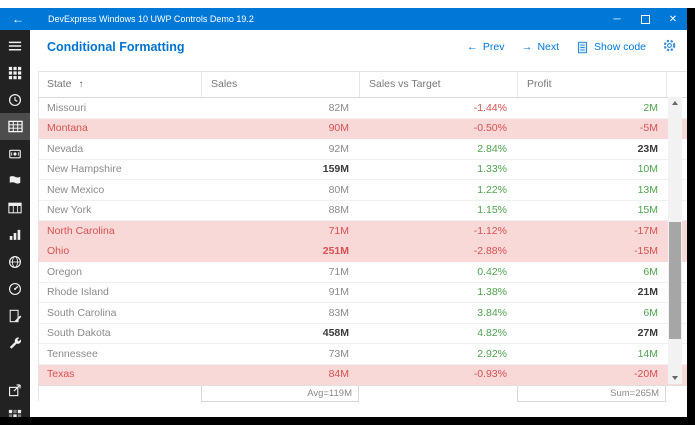 This screenshot has height=425, width=695. I want to click on column-header-sales: Sales, so click(280, 84).